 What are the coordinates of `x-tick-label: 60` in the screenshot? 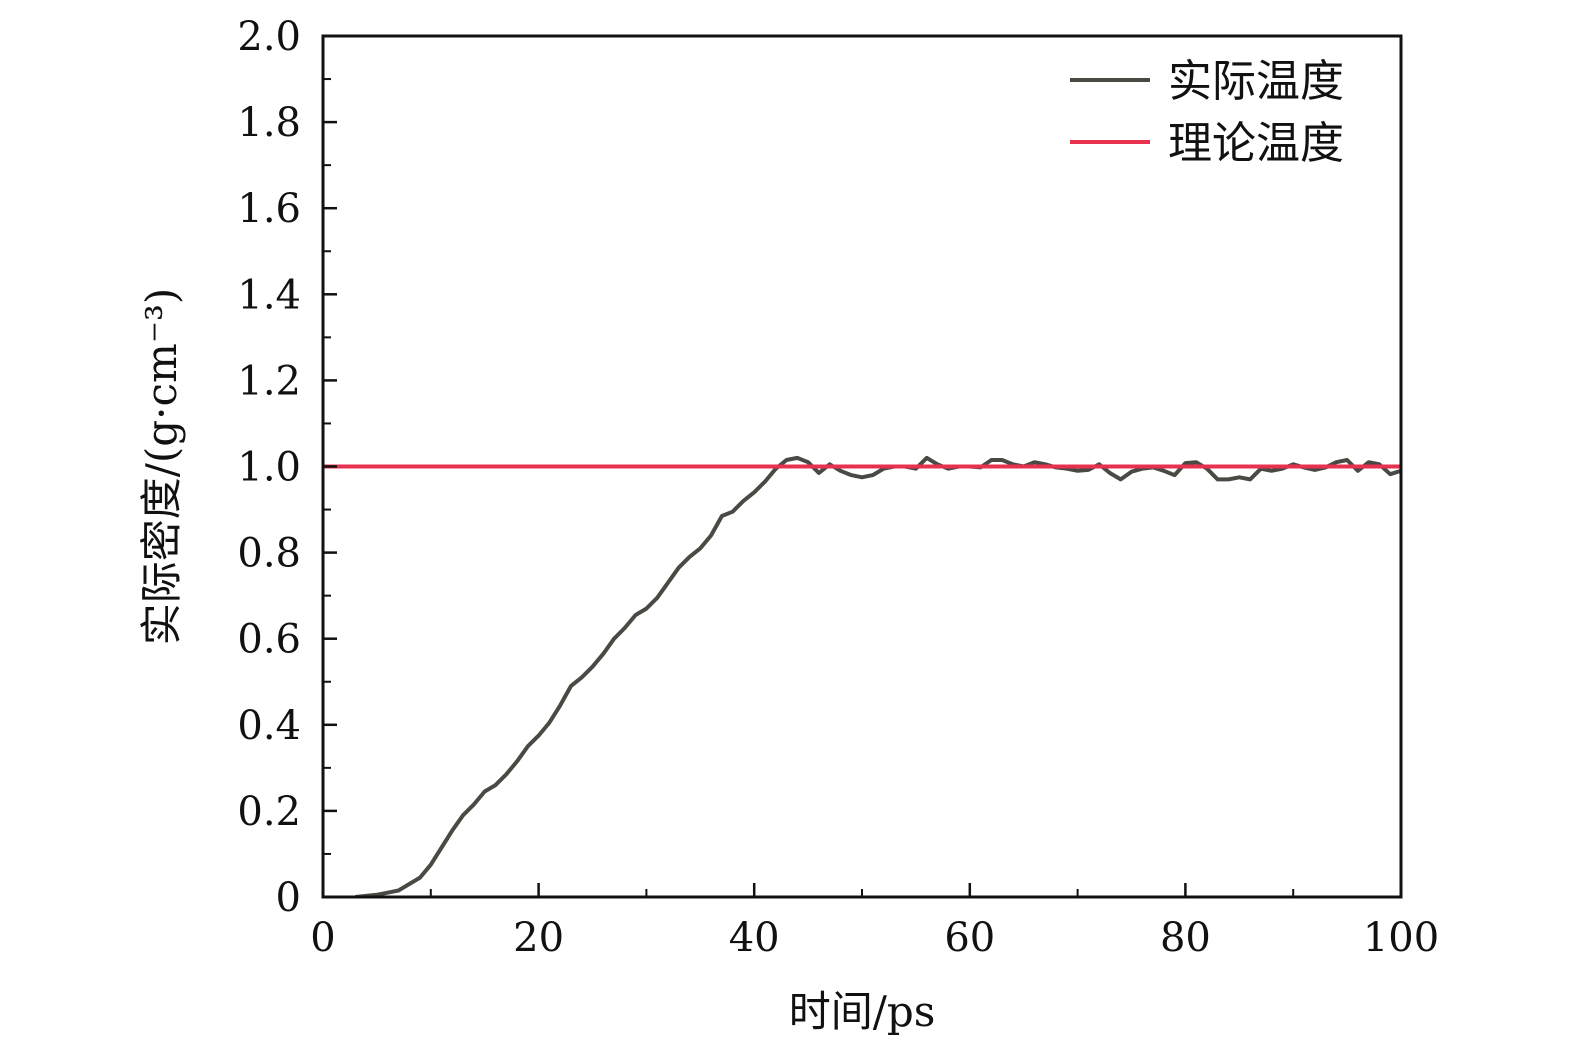 It's located at (969, 938).